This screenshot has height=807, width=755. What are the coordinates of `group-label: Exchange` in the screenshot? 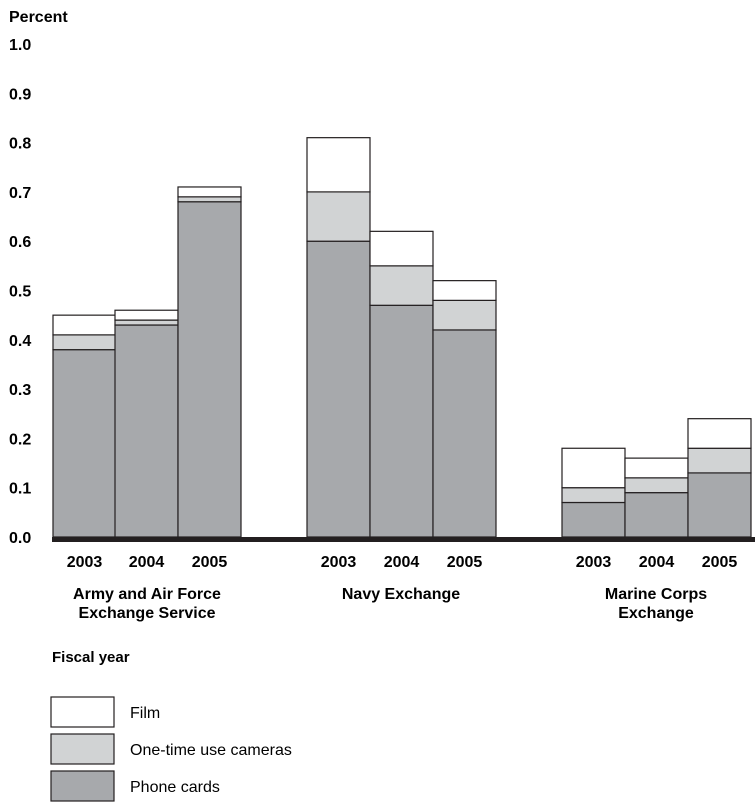 It's located at (656, 613).